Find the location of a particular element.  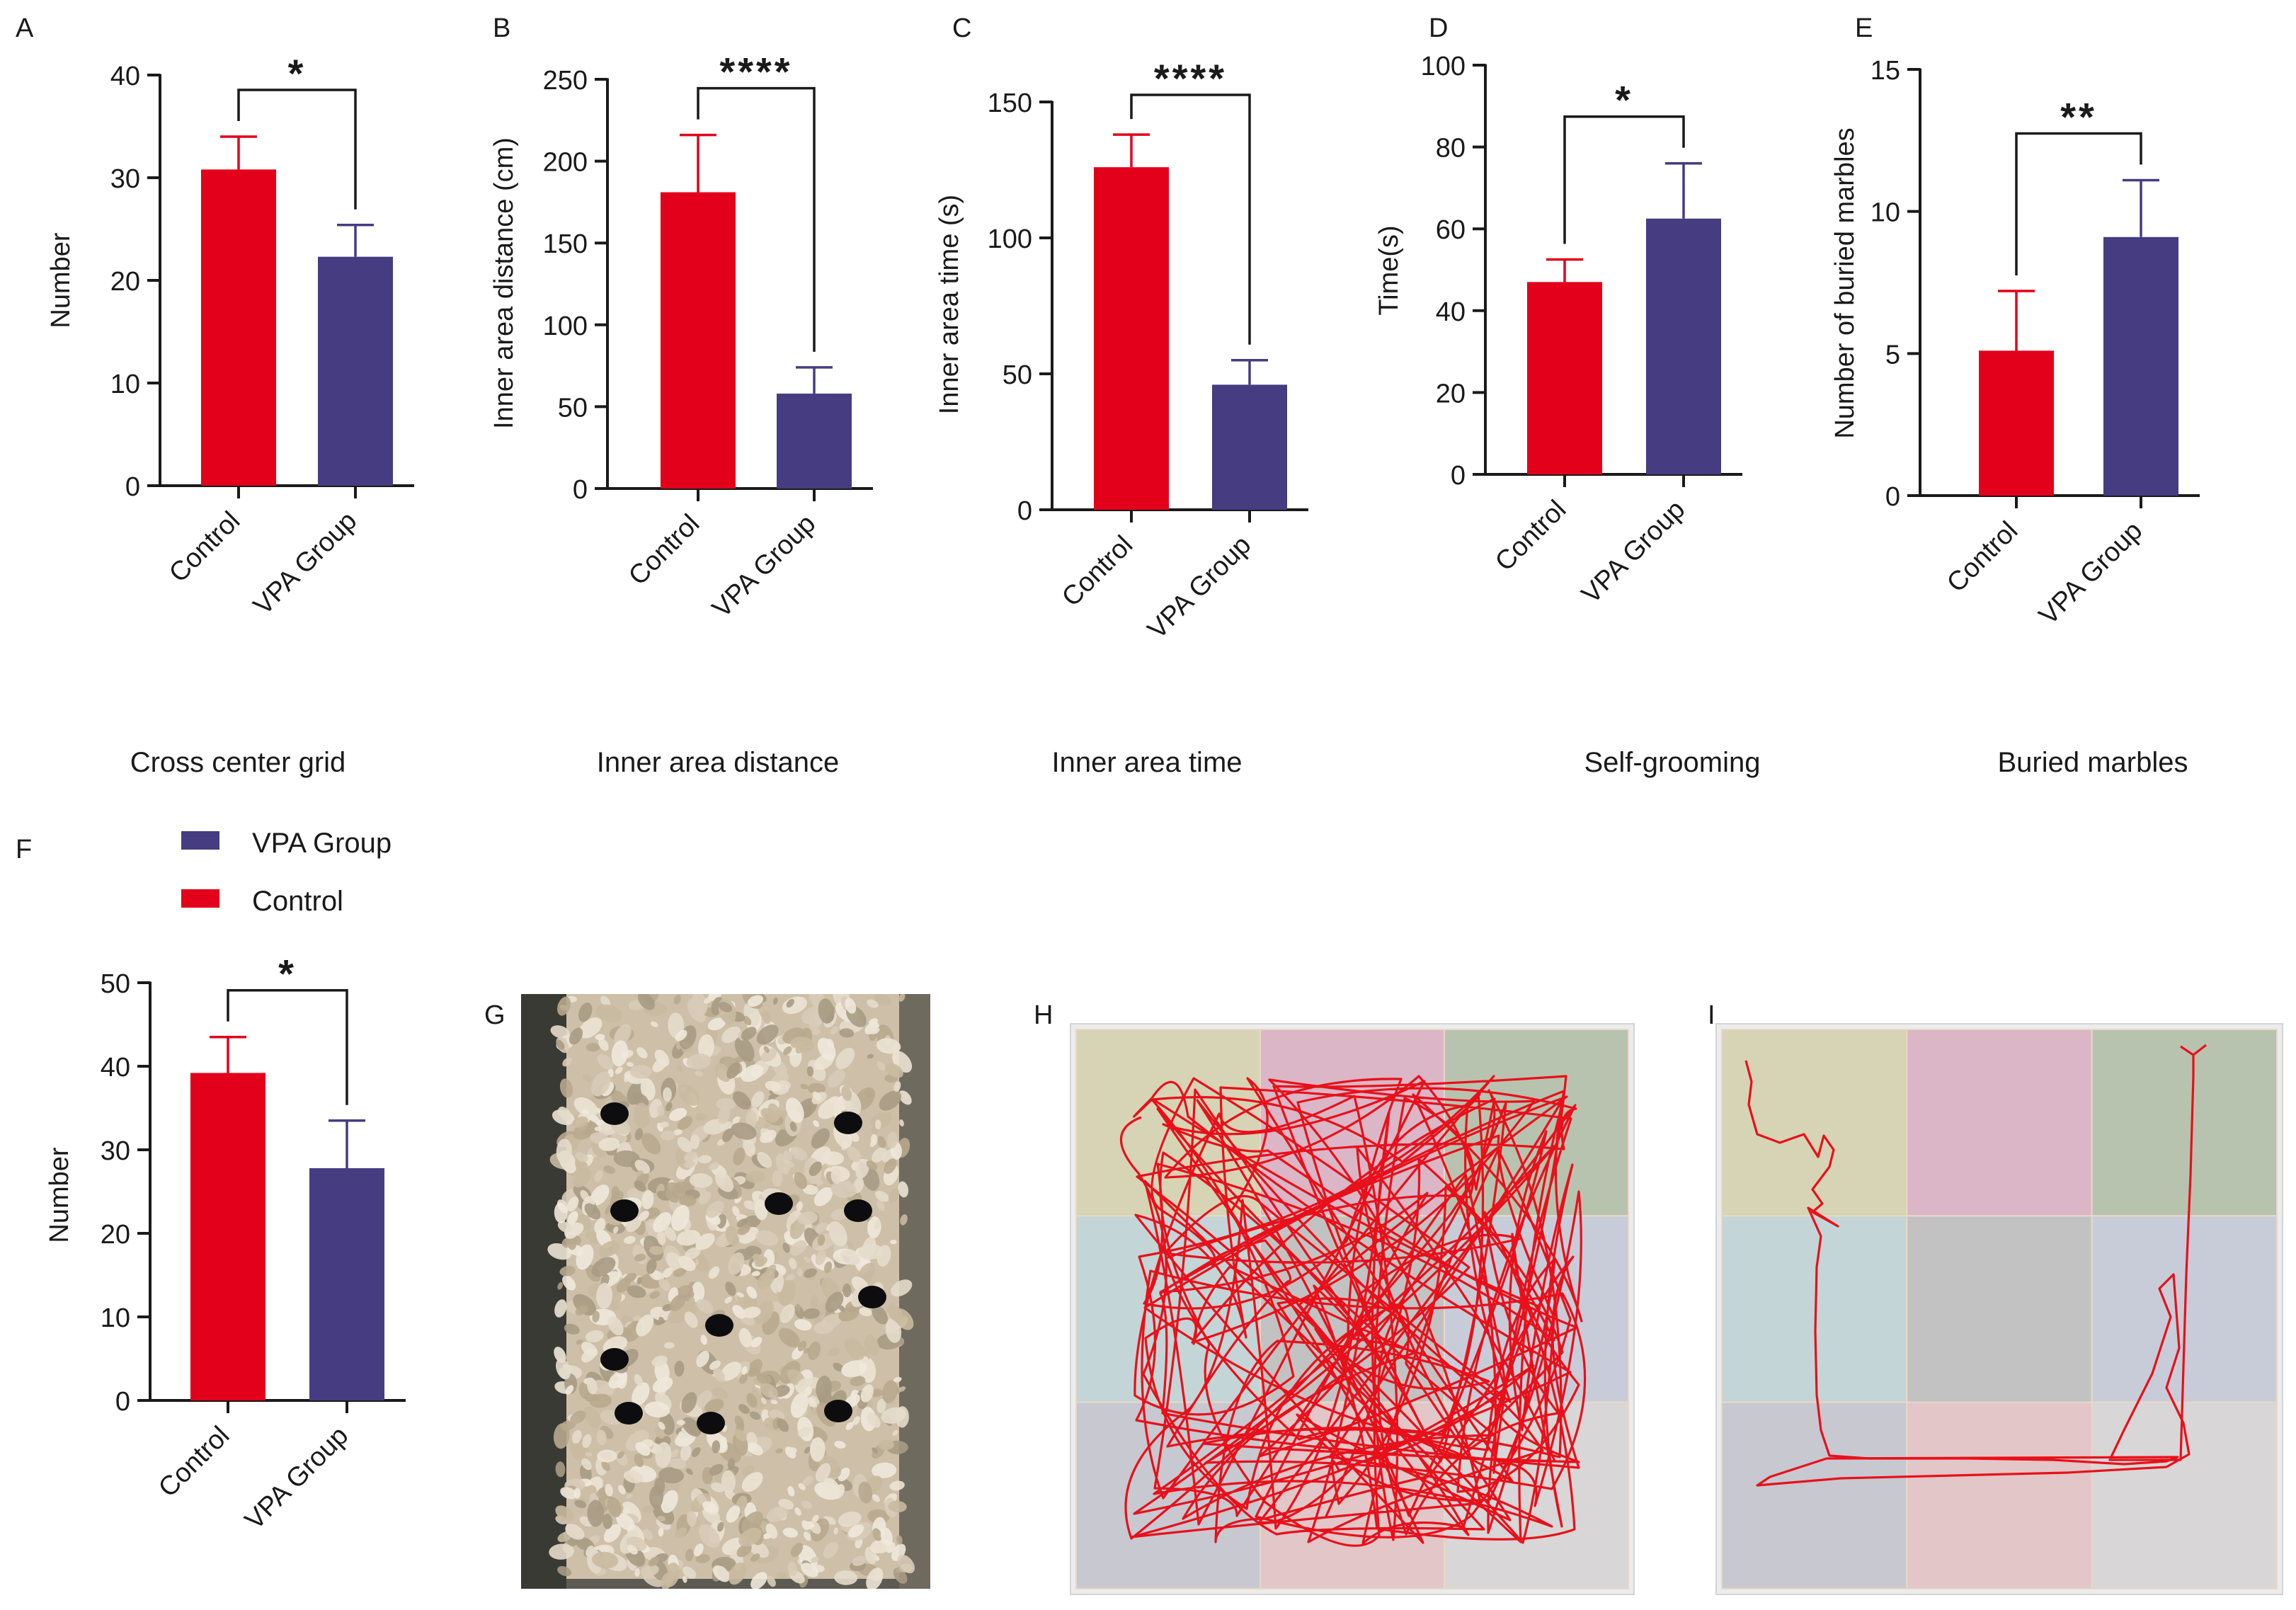

panel-letter-e: E is located at coordinates (1864, 28).